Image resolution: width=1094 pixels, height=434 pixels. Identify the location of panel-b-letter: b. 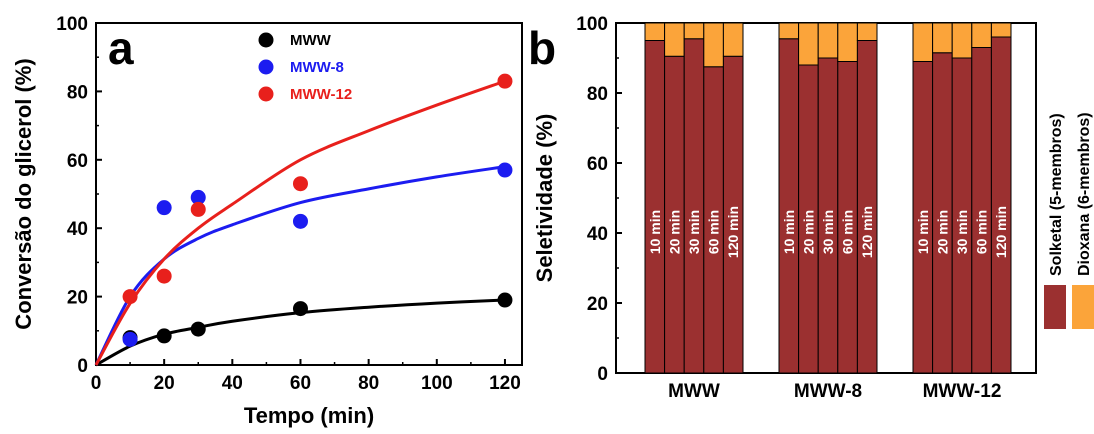
(542, 48).